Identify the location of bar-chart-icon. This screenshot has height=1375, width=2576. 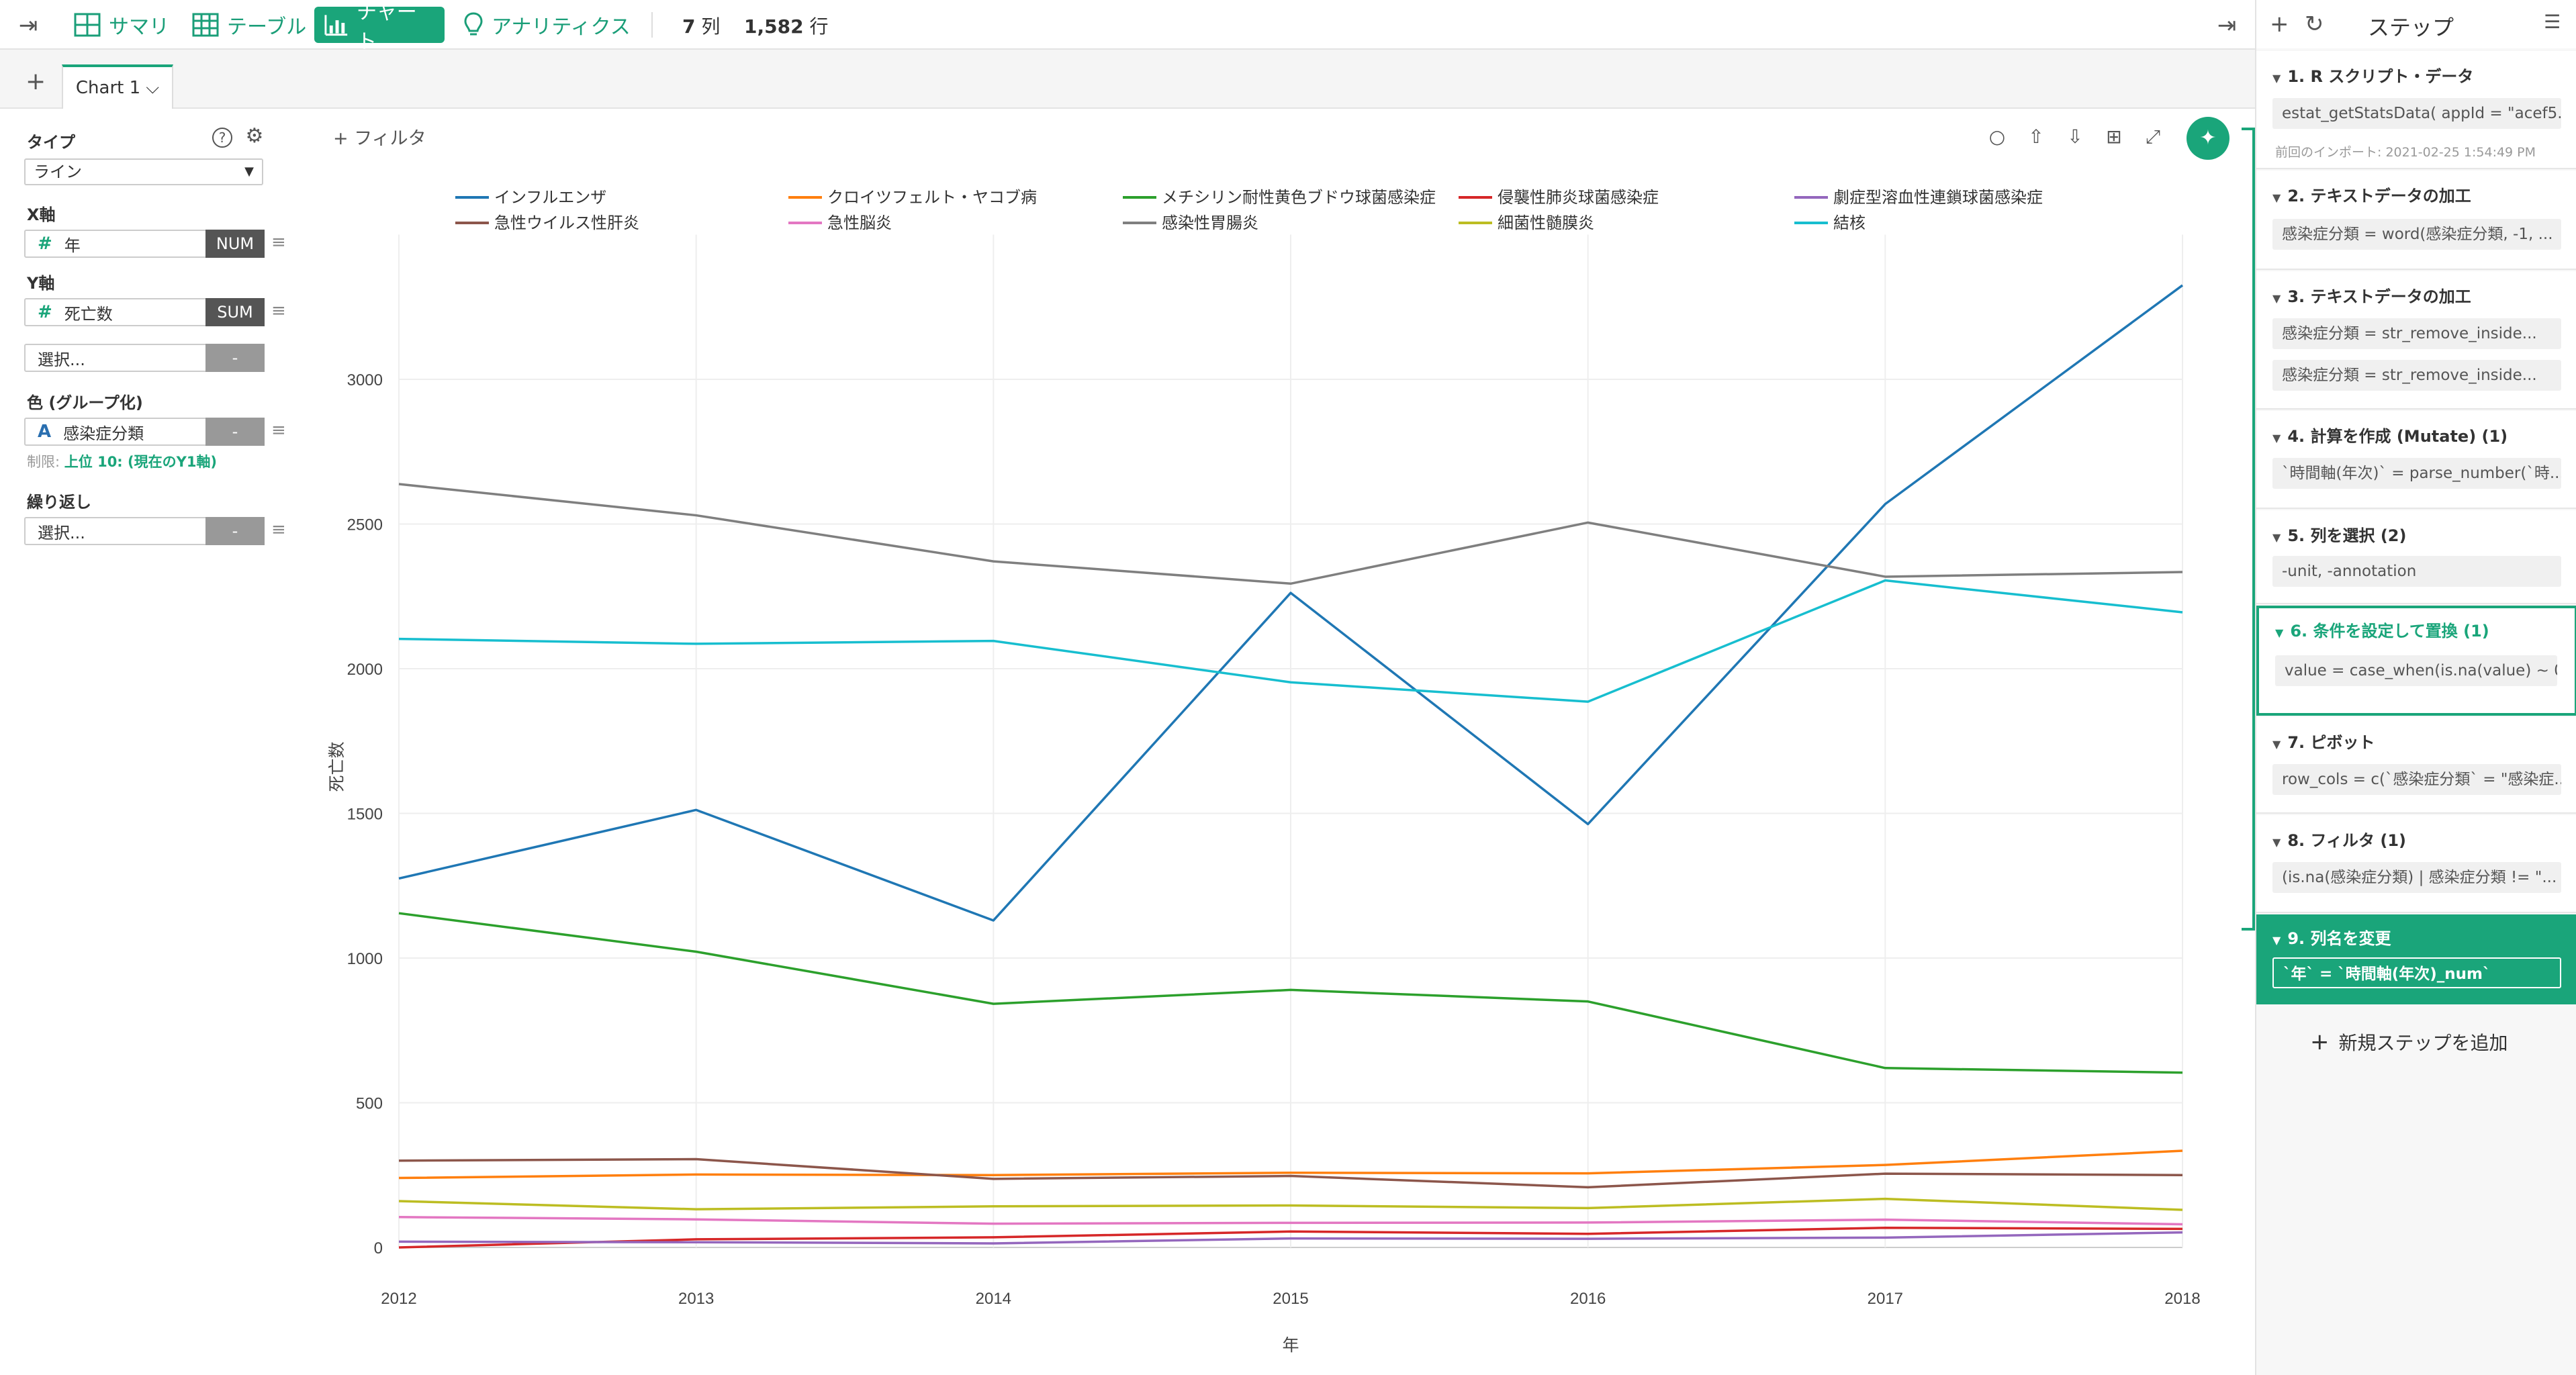
(336, 25).